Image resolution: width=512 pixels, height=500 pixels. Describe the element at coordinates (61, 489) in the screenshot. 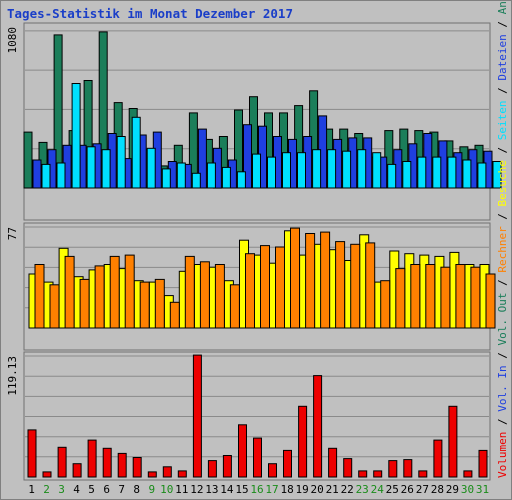

I see `x-tick-label-3: 3` at that location.